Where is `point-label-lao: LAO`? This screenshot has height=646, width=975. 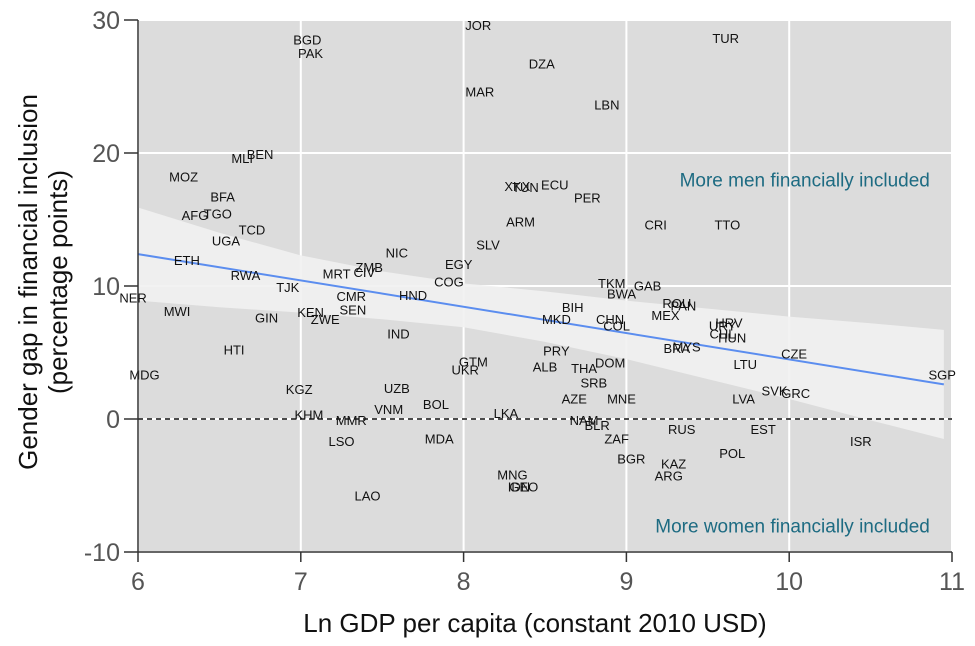
point-label-lao: LAO is located at coordinates (368, 496).